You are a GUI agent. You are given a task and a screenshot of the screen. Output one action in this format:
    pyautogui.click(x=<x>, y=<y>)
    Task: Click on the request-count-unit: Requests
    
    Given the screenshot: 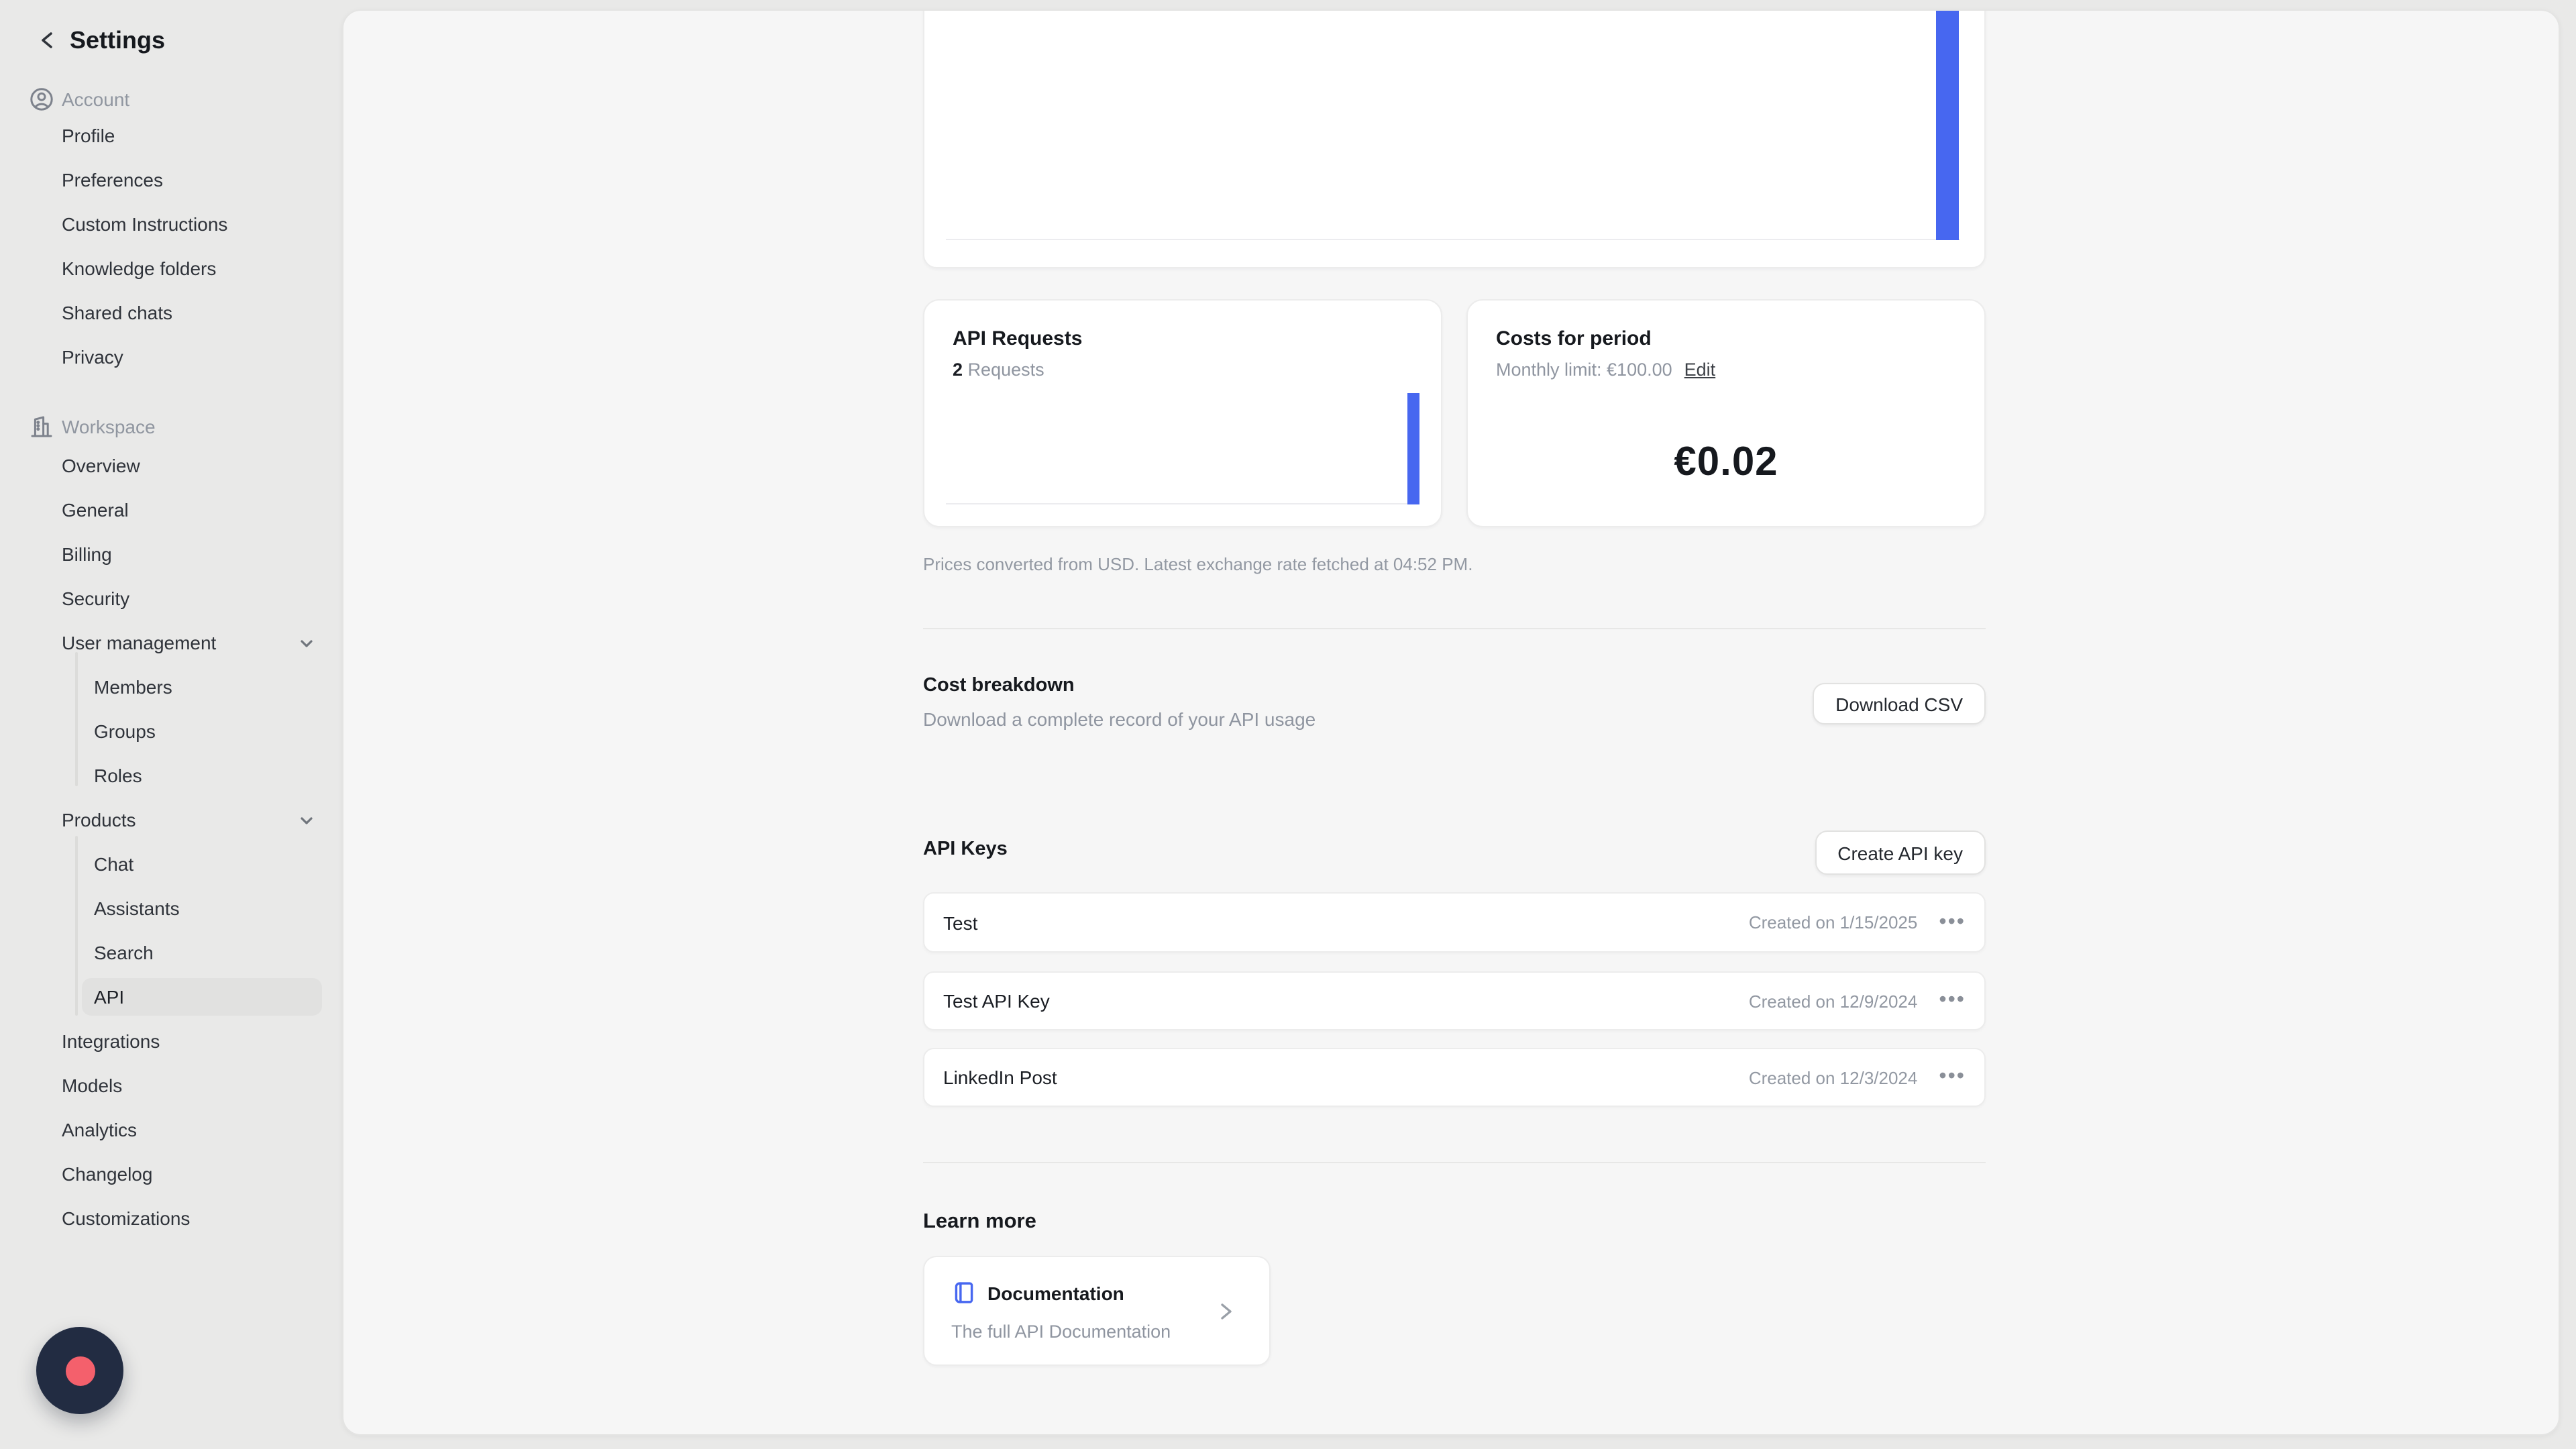 What is the action you would take?
    pyautogui.click(x=1005, y=370)
    